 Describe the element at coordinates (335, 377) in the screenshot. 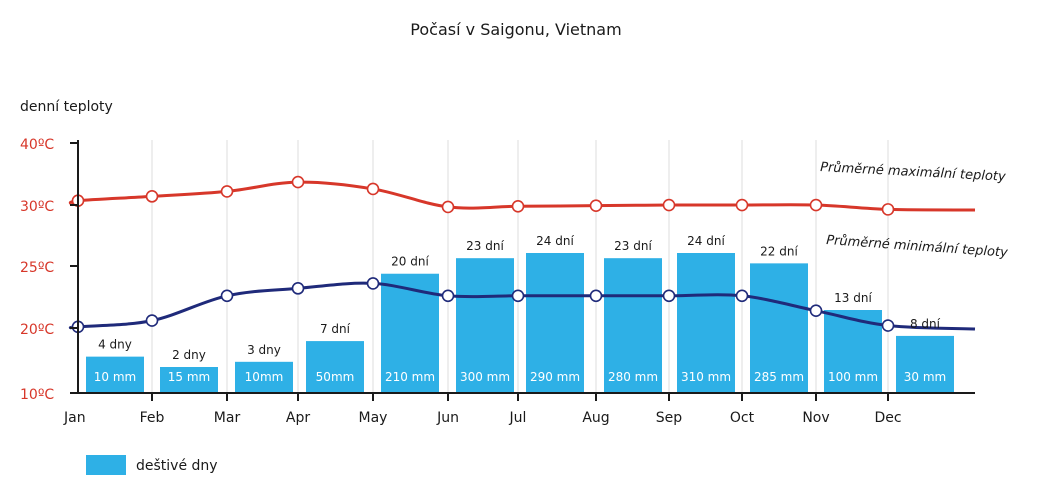

I see `rainfall-label: 50mm` at that location.